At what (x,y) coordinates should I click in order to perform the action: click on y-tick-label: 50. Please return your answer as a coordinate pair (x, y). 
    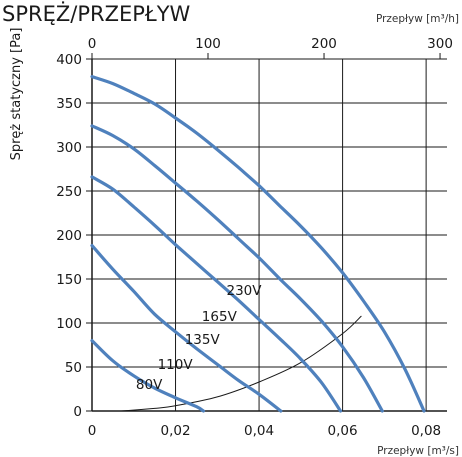
    Looking at the image, I should click on (73, 368).